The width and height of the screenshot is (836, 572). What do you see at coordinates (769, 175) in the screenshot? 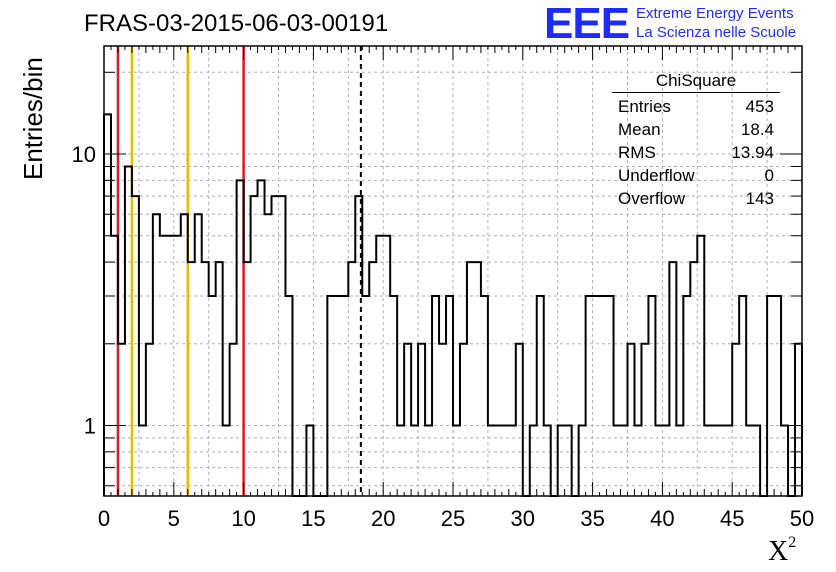
I see `stats-value: 0` at bounding box center [769, 175].